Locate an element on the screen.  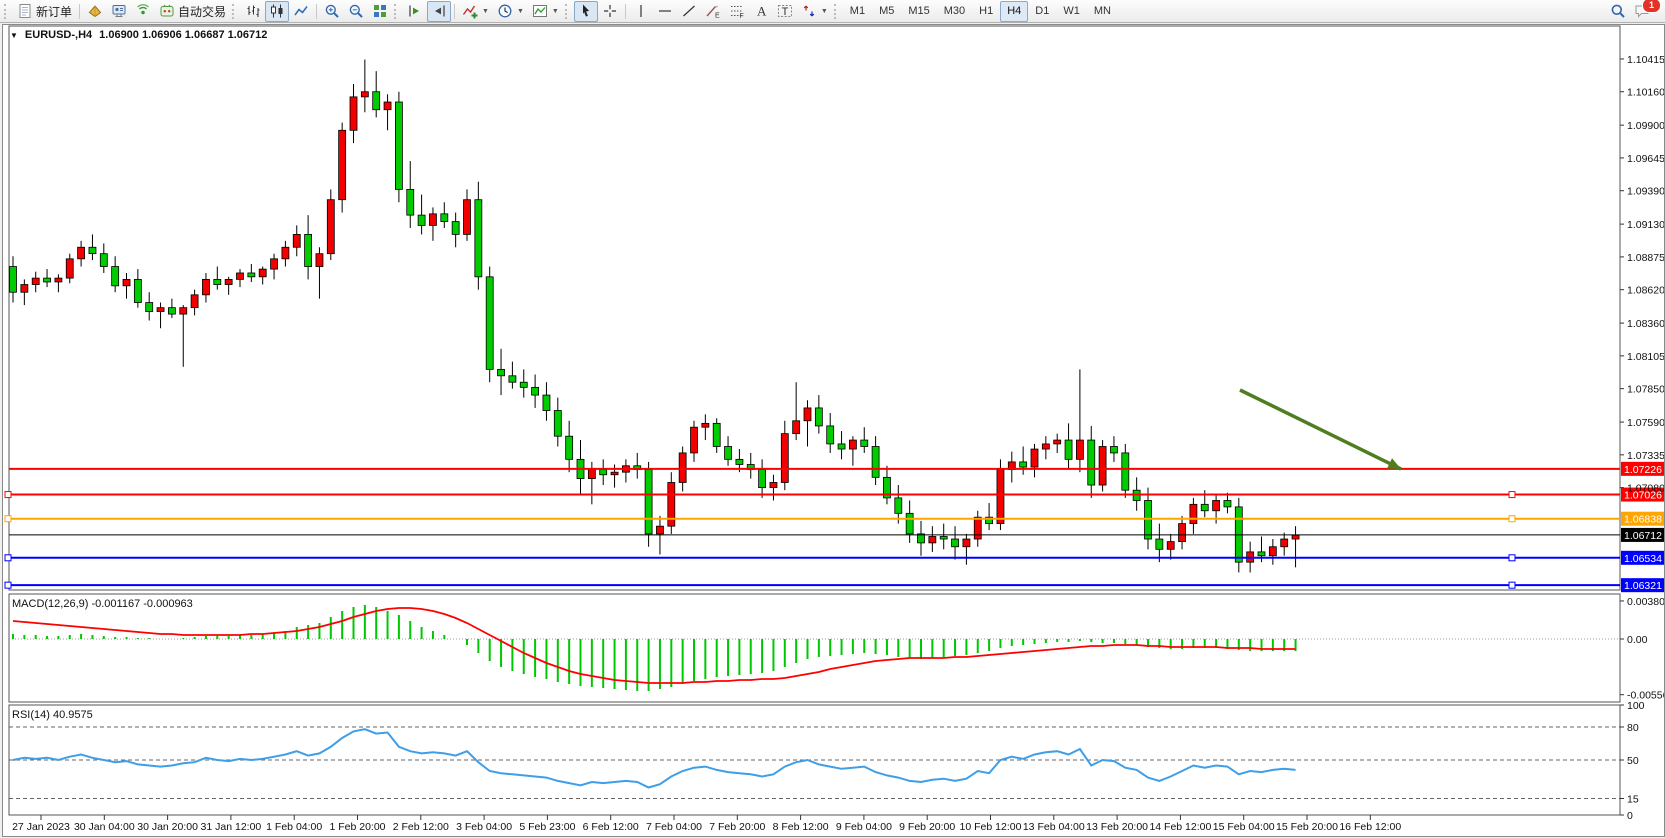
svg-text: 16 Feb 12:00 is located at coordinates (1370, 827).